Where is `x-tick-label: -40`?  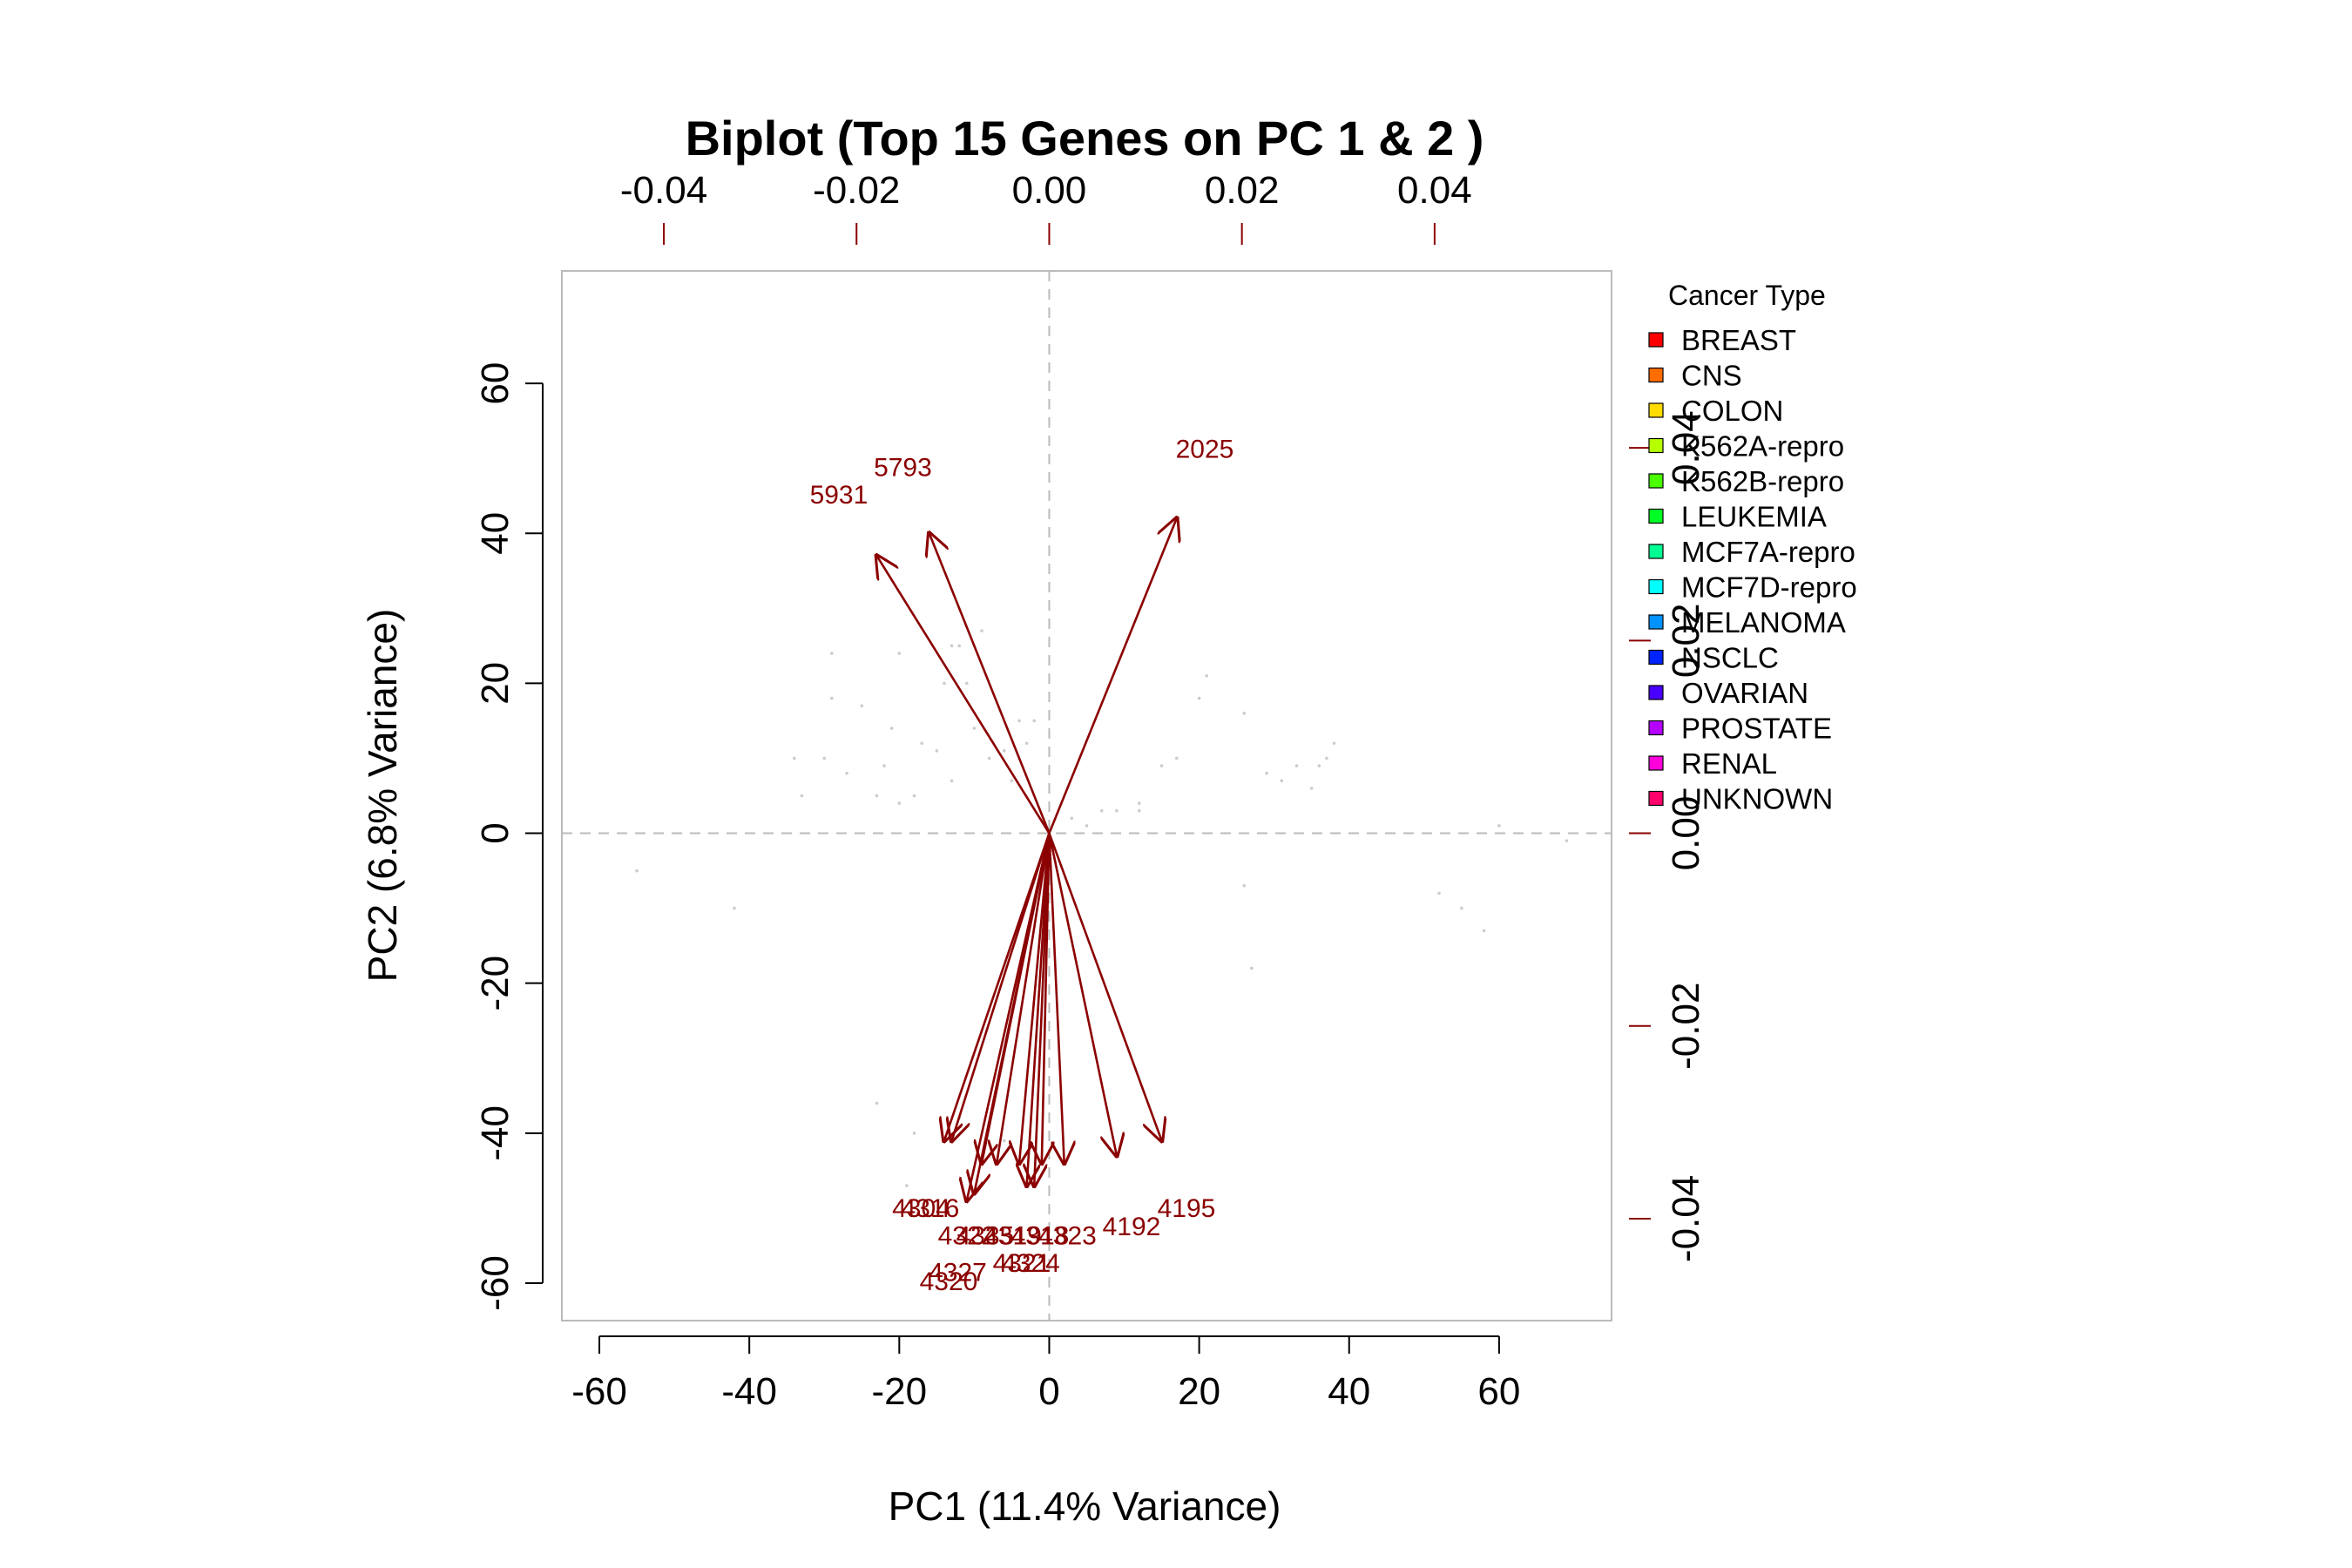
x-tick-label: -40 is located at coordinates (749, 1391).